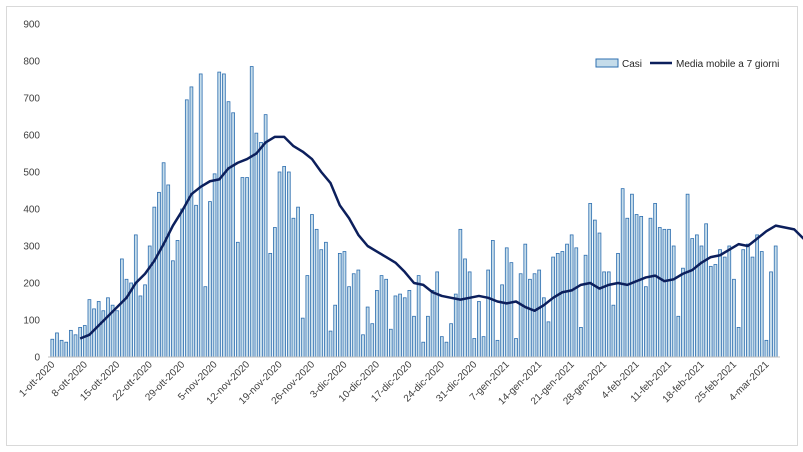  What do you see at coordinates (727, 64) in the screenshot?
I see `legend-label-media-mobile: Media mobile a 7 giorni` at bounding box center [727, 64].